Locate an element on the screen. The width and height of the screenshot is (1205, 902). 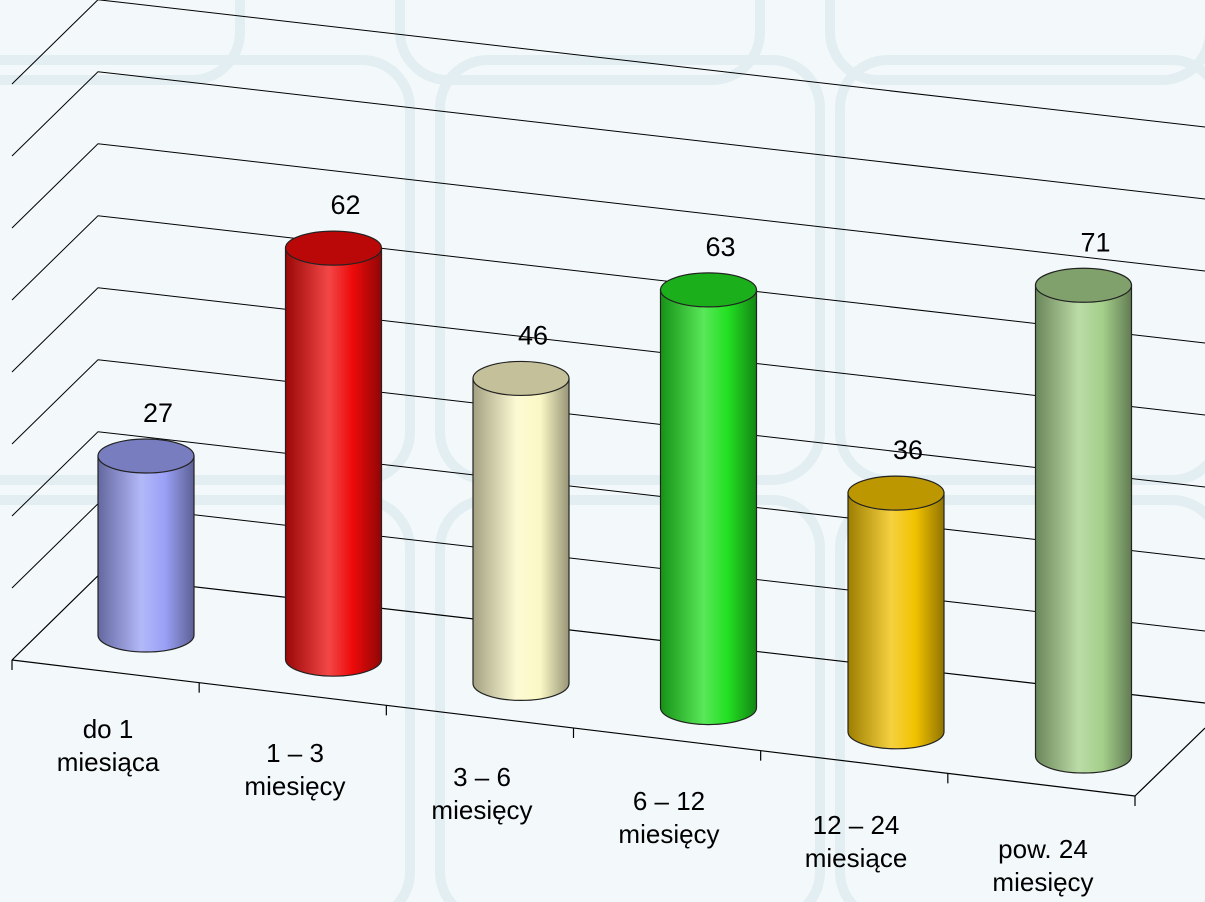
data-label: 63 is located at coordinates (720, 247).